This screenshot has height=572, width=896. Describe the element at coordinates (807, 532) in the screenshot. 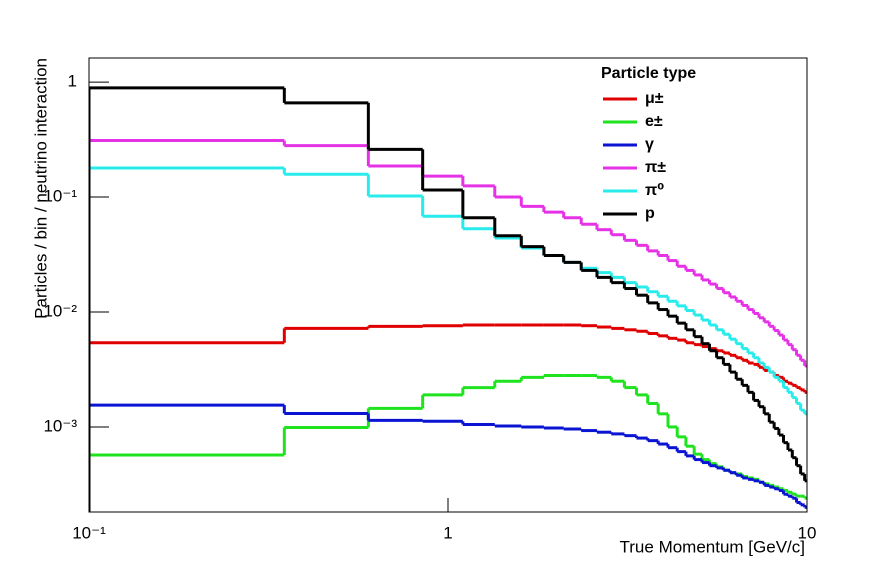

I see `x-tick-label: 10` at that location.